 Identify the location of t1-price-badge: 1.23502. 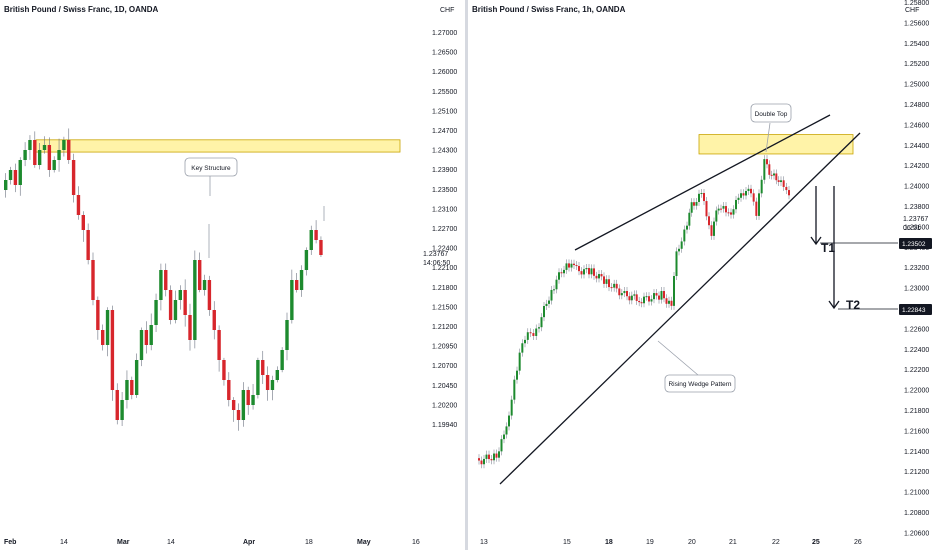
(915, 243).